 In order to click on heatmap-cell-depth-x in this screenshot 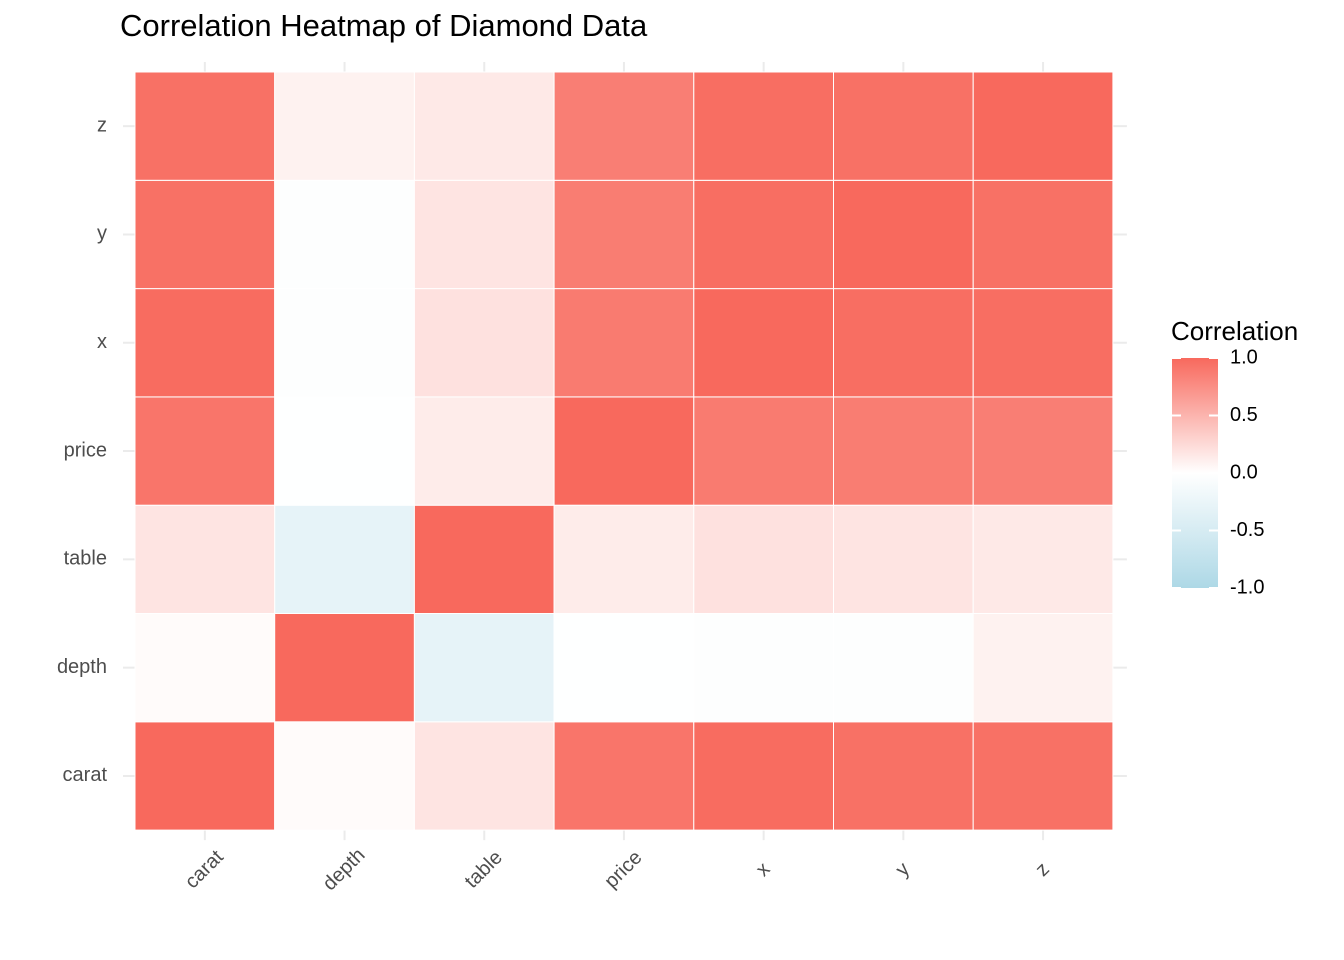, I will do `click(763, 668)`.